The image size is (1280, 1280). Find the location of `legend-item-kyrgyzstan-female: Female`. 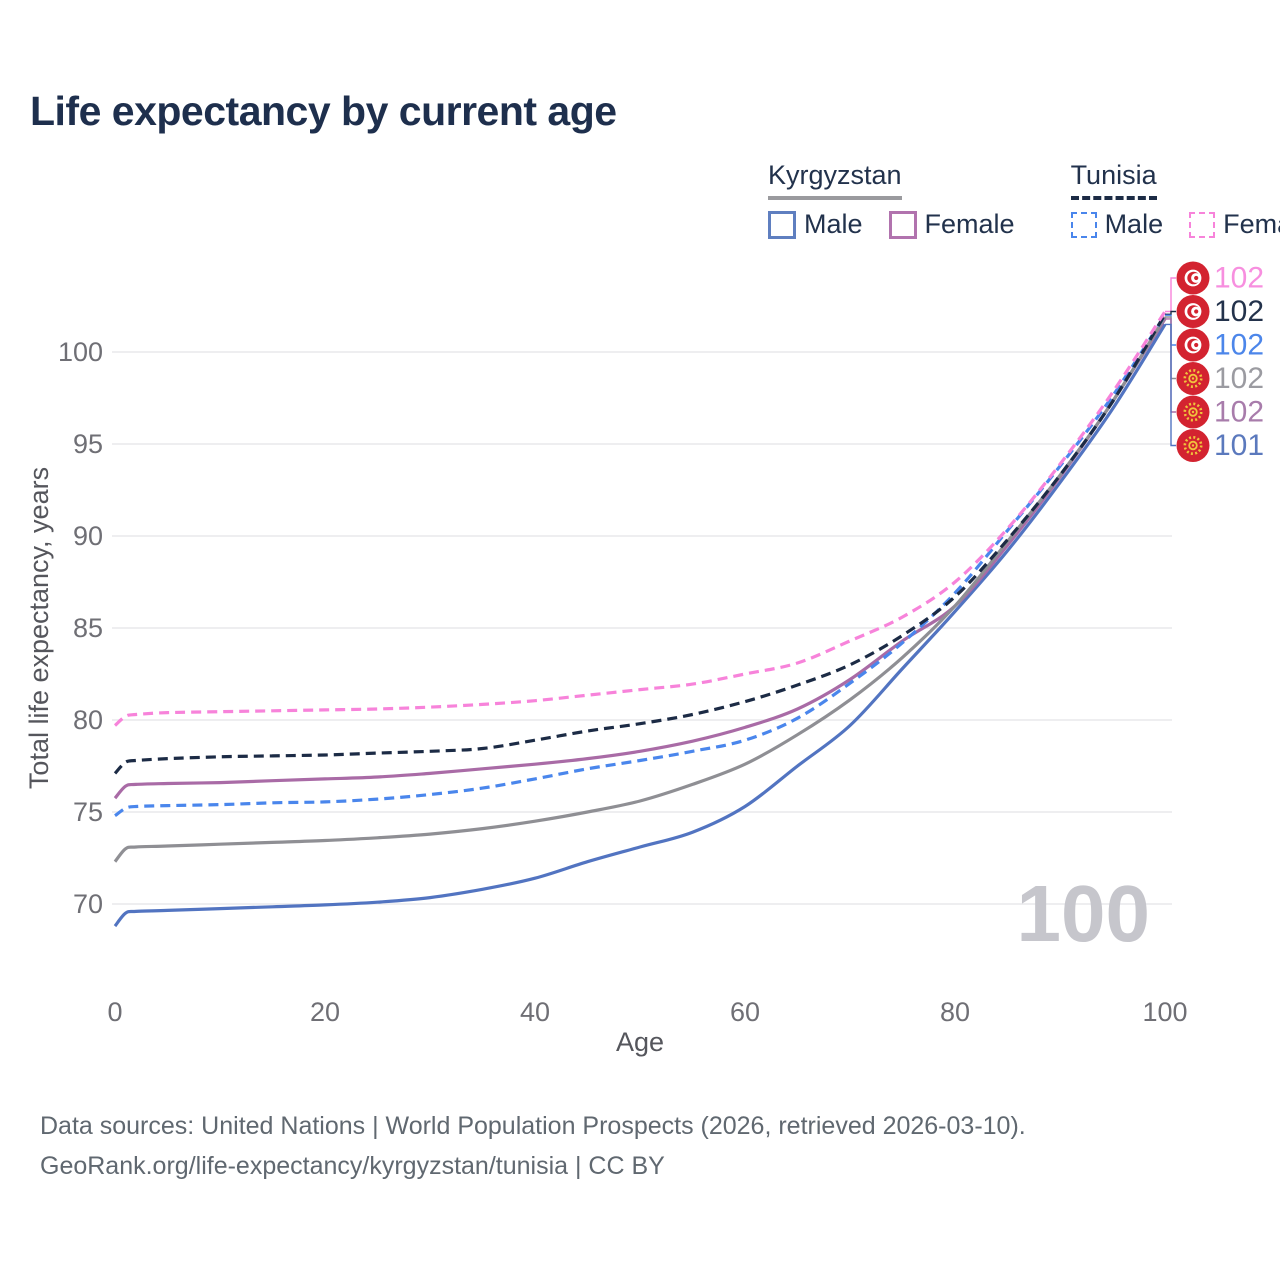

legend-item-kyrgyzstan-female: Female is located at coordinates (951, 224).